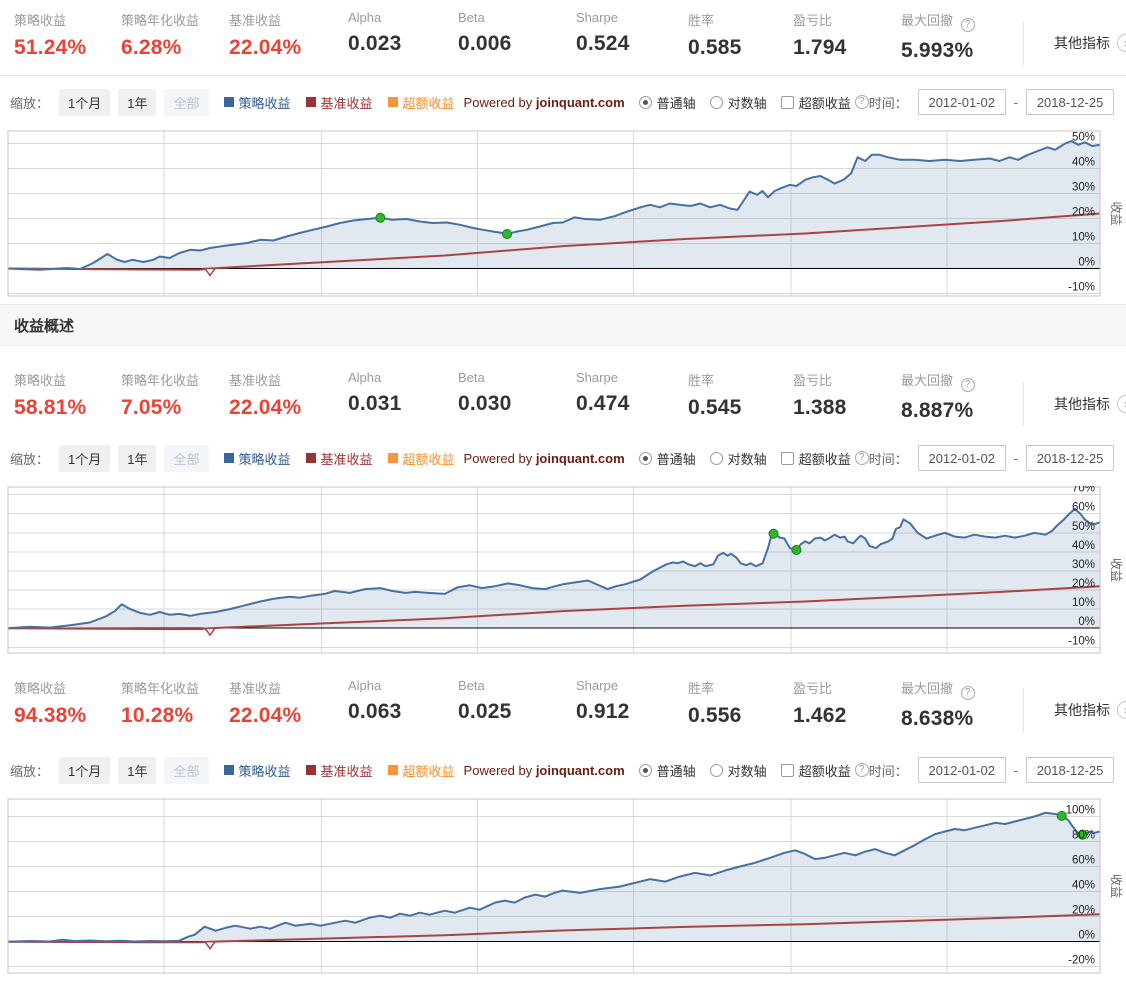 This screenshot has height=992, width=1126. I want to click on metric-7: 胜率 0.545, so click(740, 395).